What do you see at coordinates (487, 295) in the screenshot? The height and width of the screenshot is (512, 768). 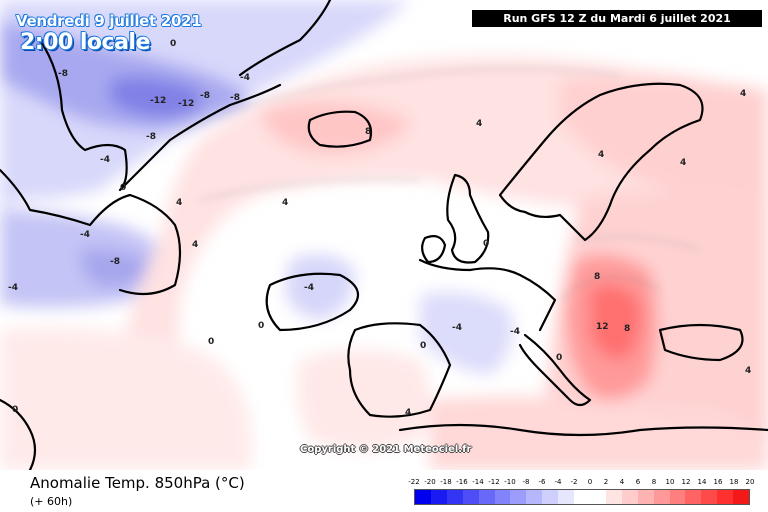 I see `coast-europe-west` at bounding box center [487, 295].